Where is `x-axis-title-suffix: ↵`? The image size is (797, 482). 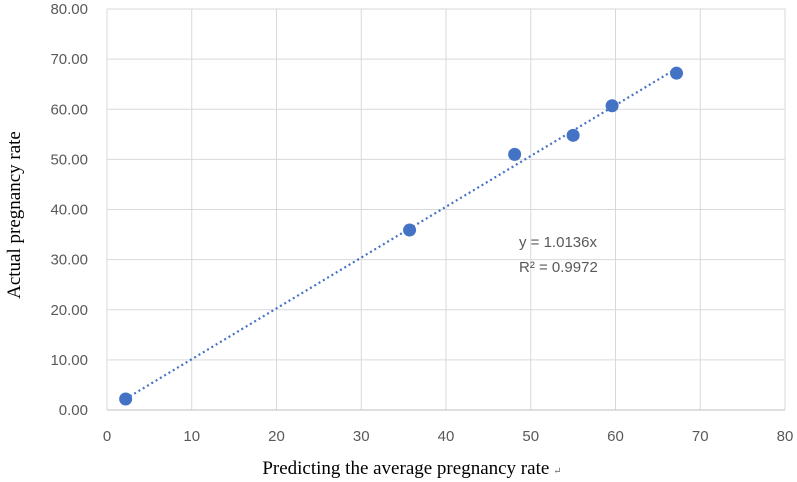
x-axis-title-suffix: ↵ is located at coordinates (557, 471).